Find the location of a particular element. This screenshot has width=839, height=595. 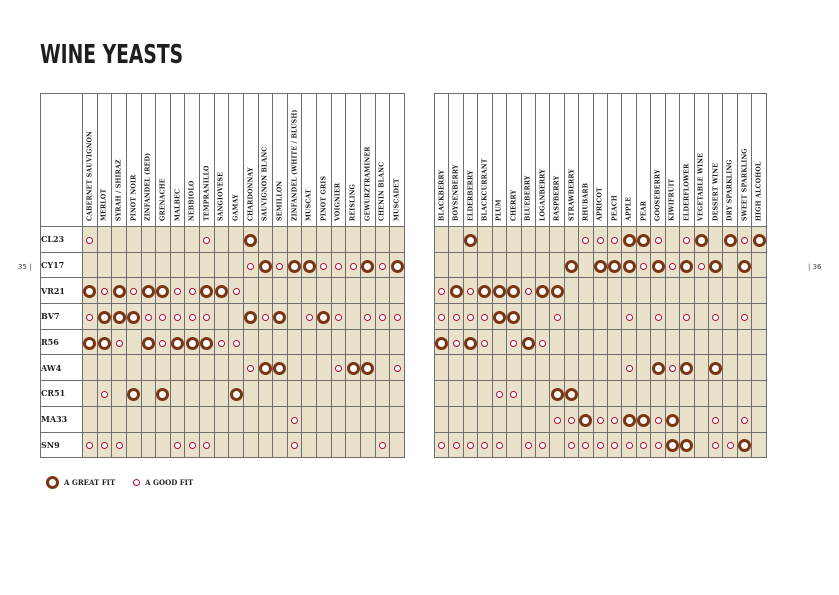

table-row is located at coordinates (600, 265).